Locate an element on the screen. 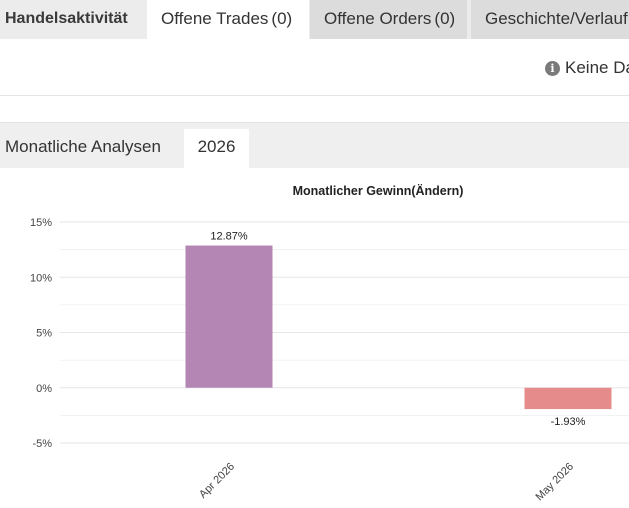 This screenshot has width=629, height=508. tab-geschichte-verlauf: Geschichte/Verlauf is located at coordinates (550, 19).